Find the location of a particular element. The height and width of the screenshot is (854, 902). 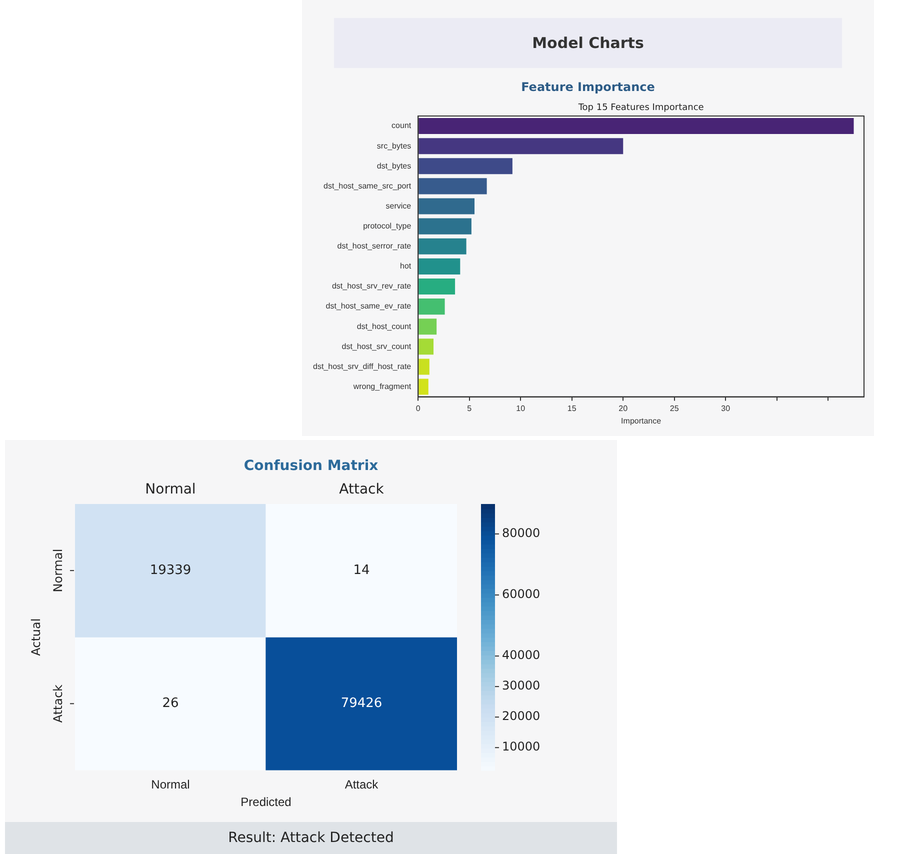

y-tick-label: dst_bytes is located at coordinates (394, 165).